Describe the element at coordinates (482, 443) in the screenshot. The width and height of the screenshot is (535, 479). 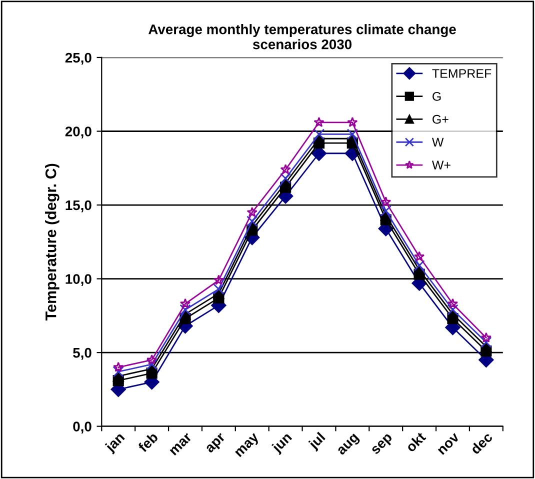
I see `x-tick-label: dec` at that location.